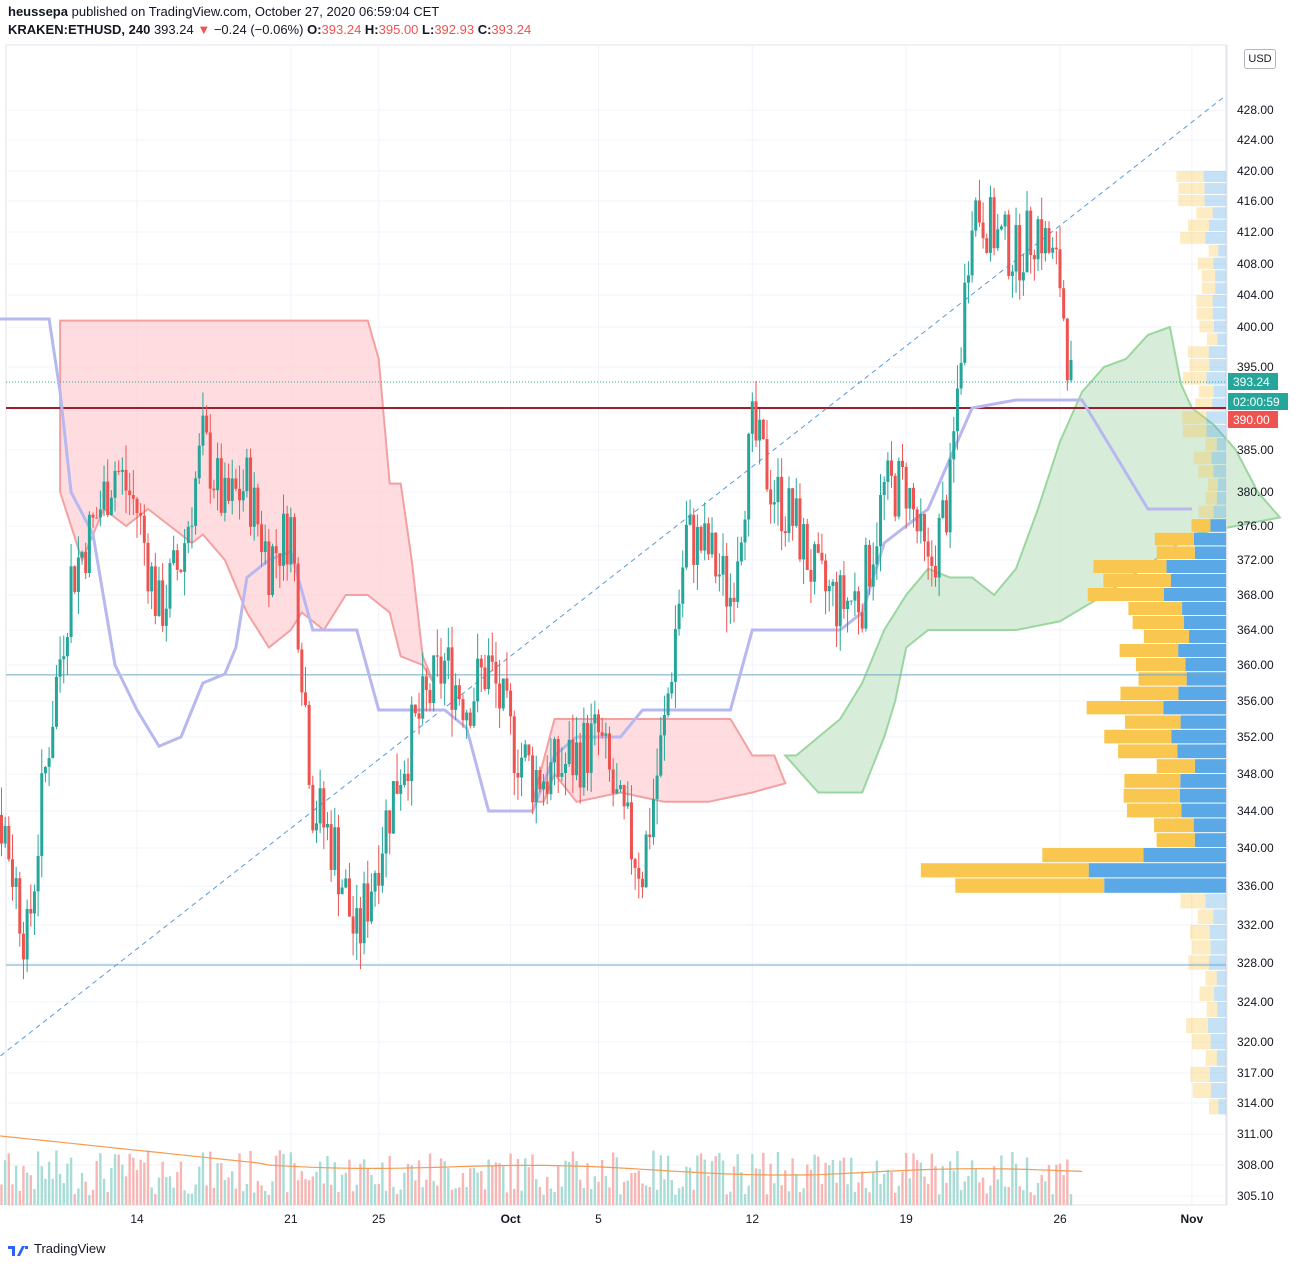 The width and height of the screenshot is (1300, 1269). Describe the element at coordinates (204, 29) in the screenshot. I see `change-arrow-icon: ▼` at that location.